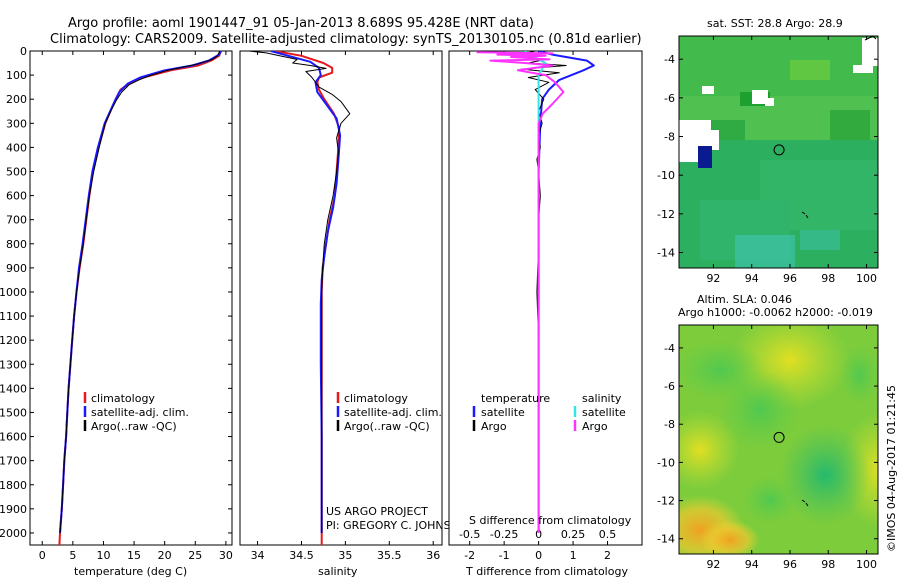 The image size is (900, 580). Describe the element at coordinates (13, 485) in the screenshot. I see `depth-tick-label: 1800` at that location.